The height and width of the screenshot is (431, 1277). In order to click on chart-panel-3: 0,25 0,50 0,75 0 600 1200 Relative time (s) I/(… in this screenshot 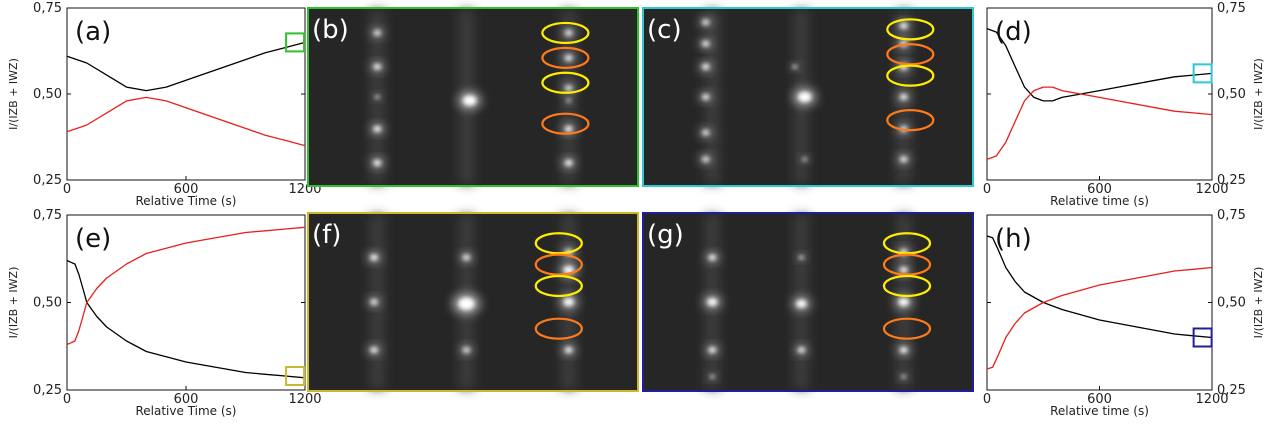, I will do `click(1124, 313)`.